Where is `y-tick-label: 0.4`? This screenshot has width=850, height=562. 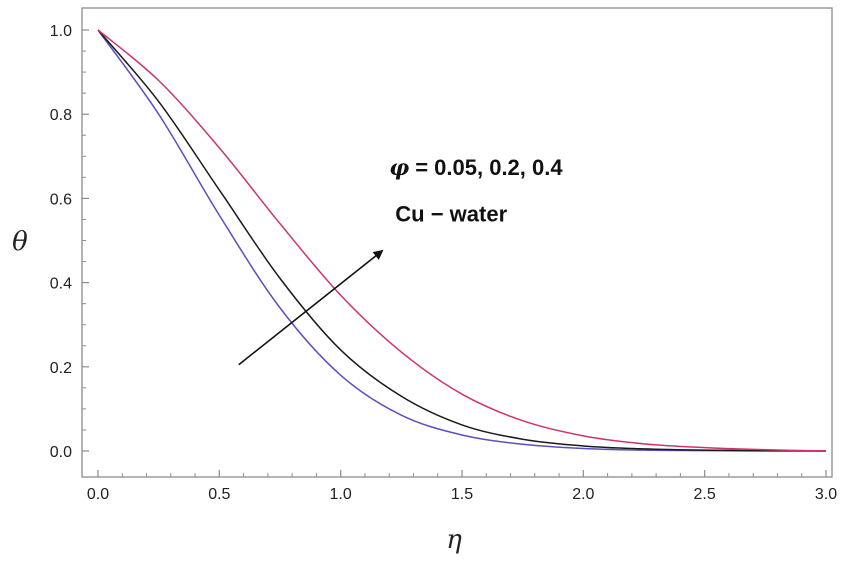 y-tick-label: 0.4 is located at coordinates (61, 284).